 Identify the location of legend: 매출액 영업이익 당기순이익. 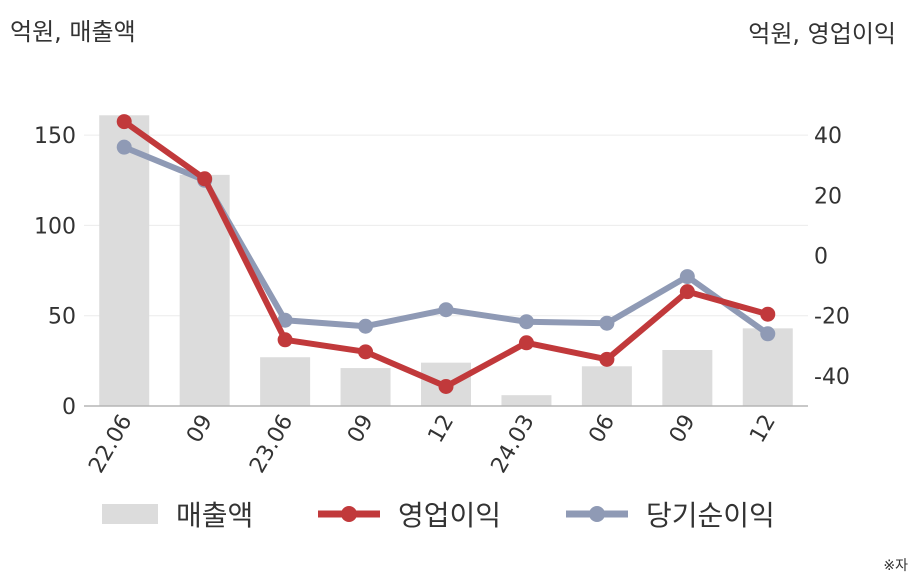
(454, 514).